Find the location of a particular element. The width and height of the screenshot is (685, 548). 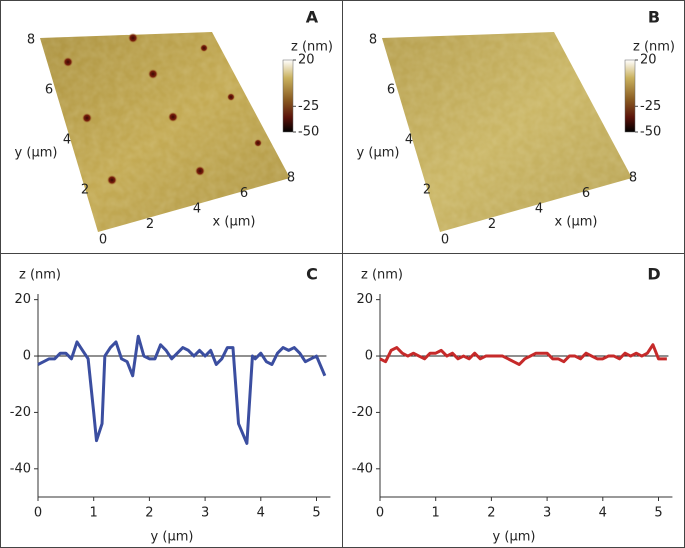

panel-letter: D is located at coordinates (653, 274).